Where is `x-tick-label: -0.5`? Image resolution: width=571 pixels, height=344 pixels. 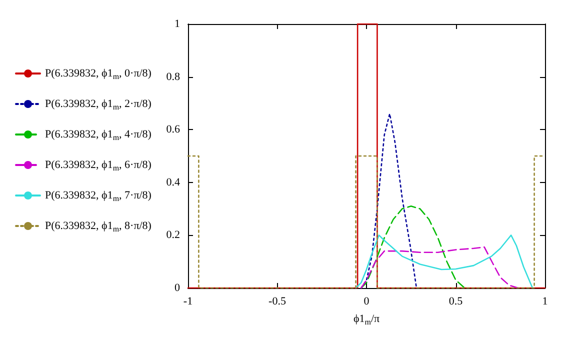
x-tick-label: -0.5 is located at coordinates (277, 302).